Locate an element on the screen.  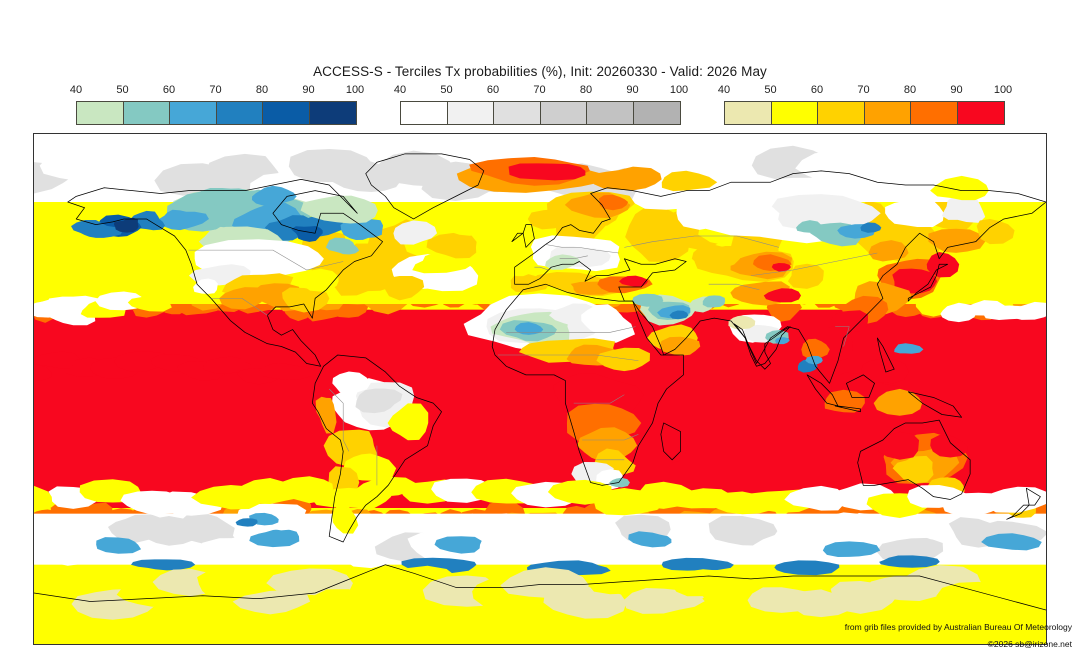
colorbar-tick: 90 is located at coordinates (632, 90).